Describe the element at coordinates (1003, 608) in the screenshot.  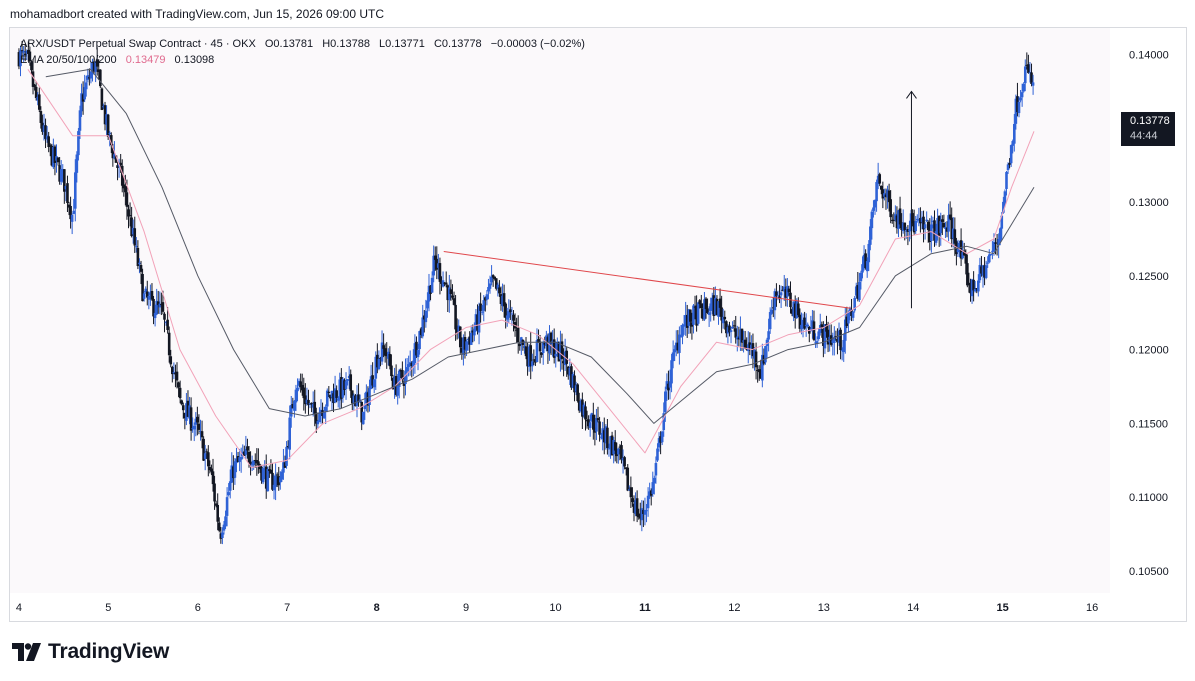
I see `time-tick-label: 15` at that location.